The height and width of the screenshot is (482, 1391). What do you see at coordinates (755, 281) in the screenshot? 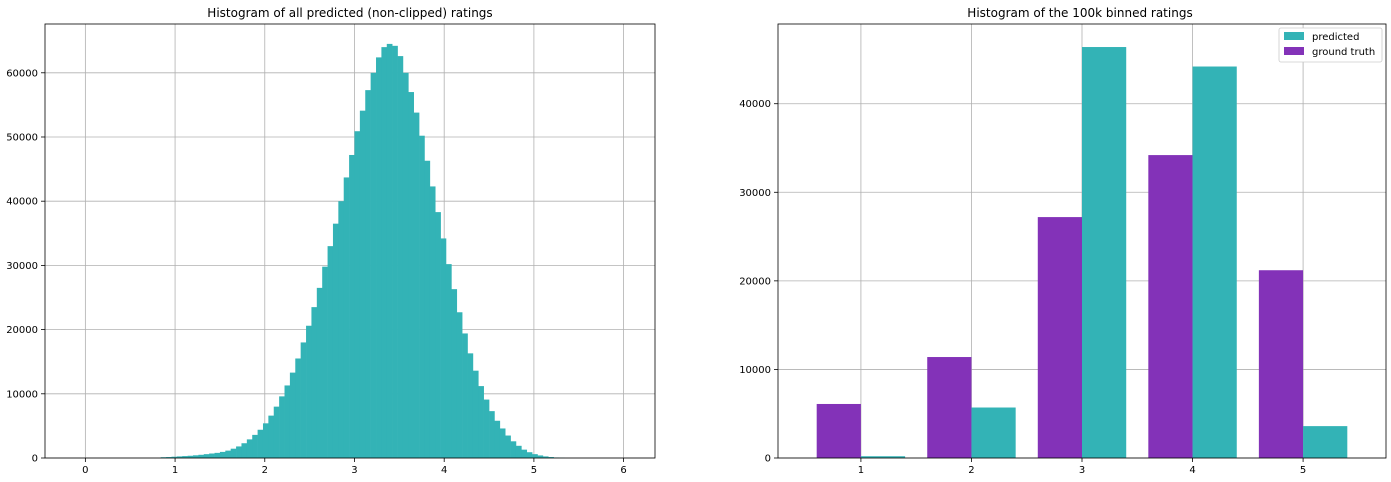
I see `y-tick-label: 20000` at bounding box center [755, 281].